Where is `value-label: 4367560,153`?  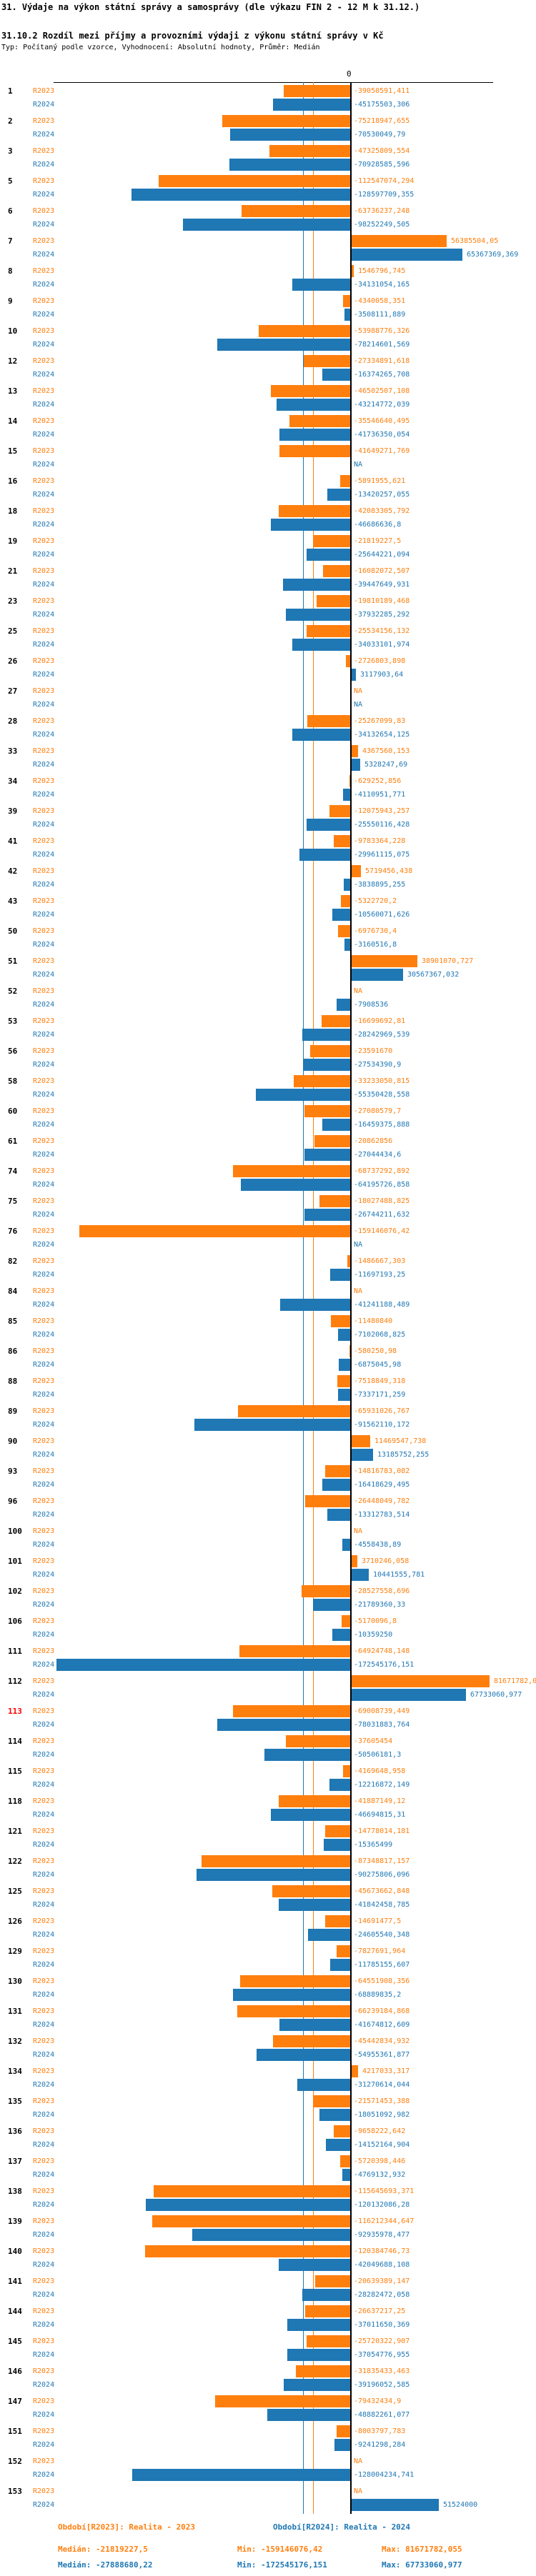
value-label: 4367560,153 is located at coordinates (386, 751).